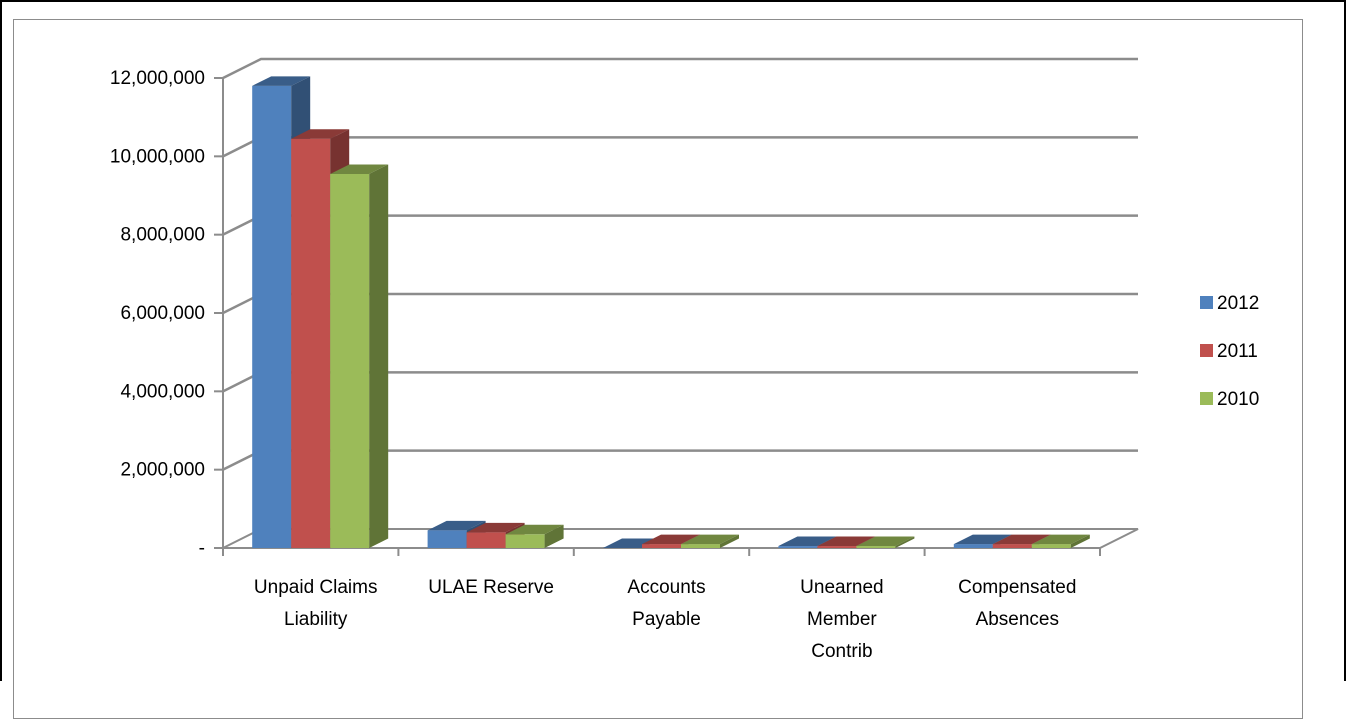  I want to click on y-tick-label: 4,000,000, so click(162, 391).